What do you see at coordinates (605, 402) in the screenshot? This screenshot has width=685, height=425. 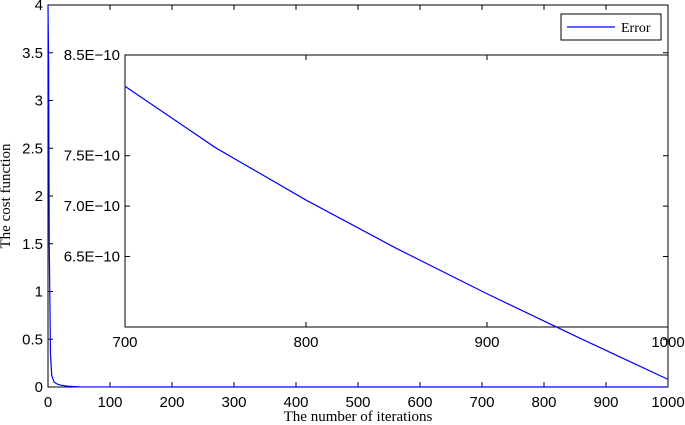 I see `main-x-tick-label: 900` at bounding box center [605, 402].